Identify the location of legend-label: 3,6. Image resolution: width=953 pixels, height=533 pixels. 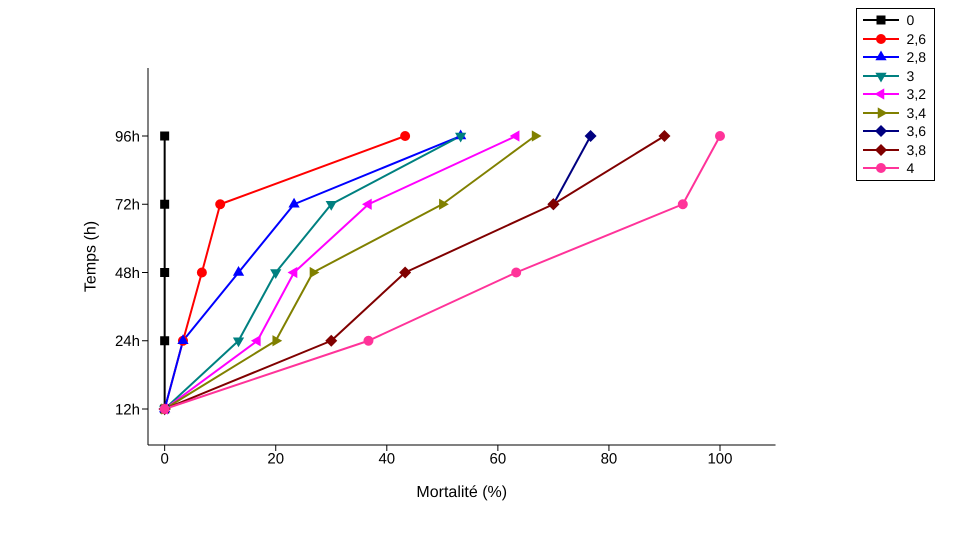
(916, 131).